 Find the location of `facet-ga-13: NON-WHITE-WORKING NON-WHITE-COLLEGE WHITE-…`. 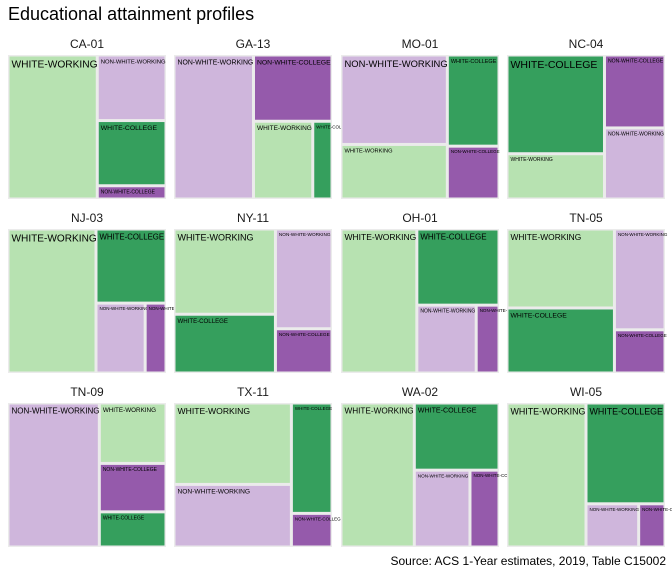

facet-ga-13: NON-WHITE-WORKING NON-WHITE-COLLEGE WHITE-… is located at coordinates (264, 127).